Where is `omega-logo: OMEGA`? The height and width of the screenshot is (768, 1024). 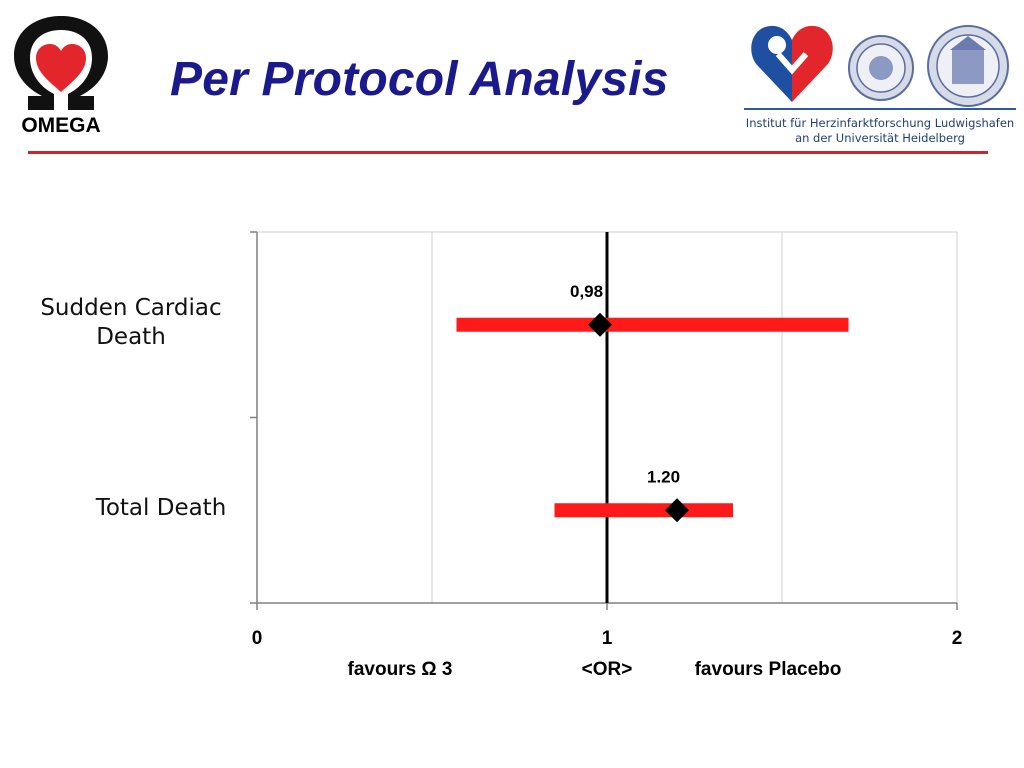
omega-logo: OMEGA is located at coordinates (61, 76).